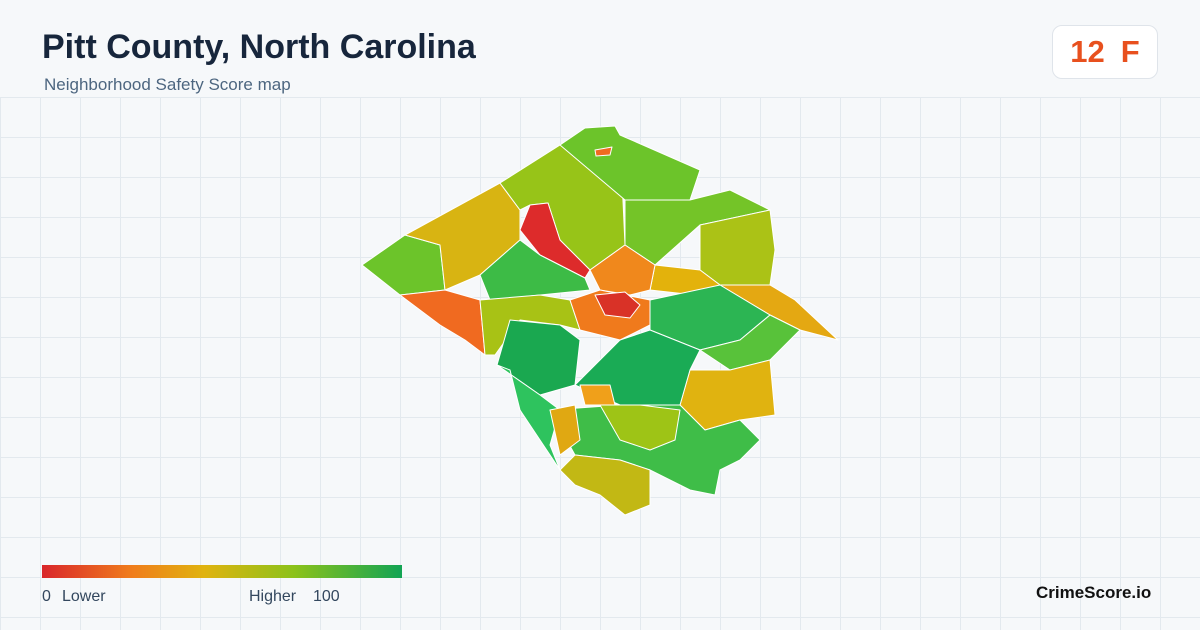 The width and height of the screenshot is (1200, 630). What do you see at coordinates (259, 47) in the screenshot?
I see `title: Pitt County, North Carolina` at bounding box center [259, 47].